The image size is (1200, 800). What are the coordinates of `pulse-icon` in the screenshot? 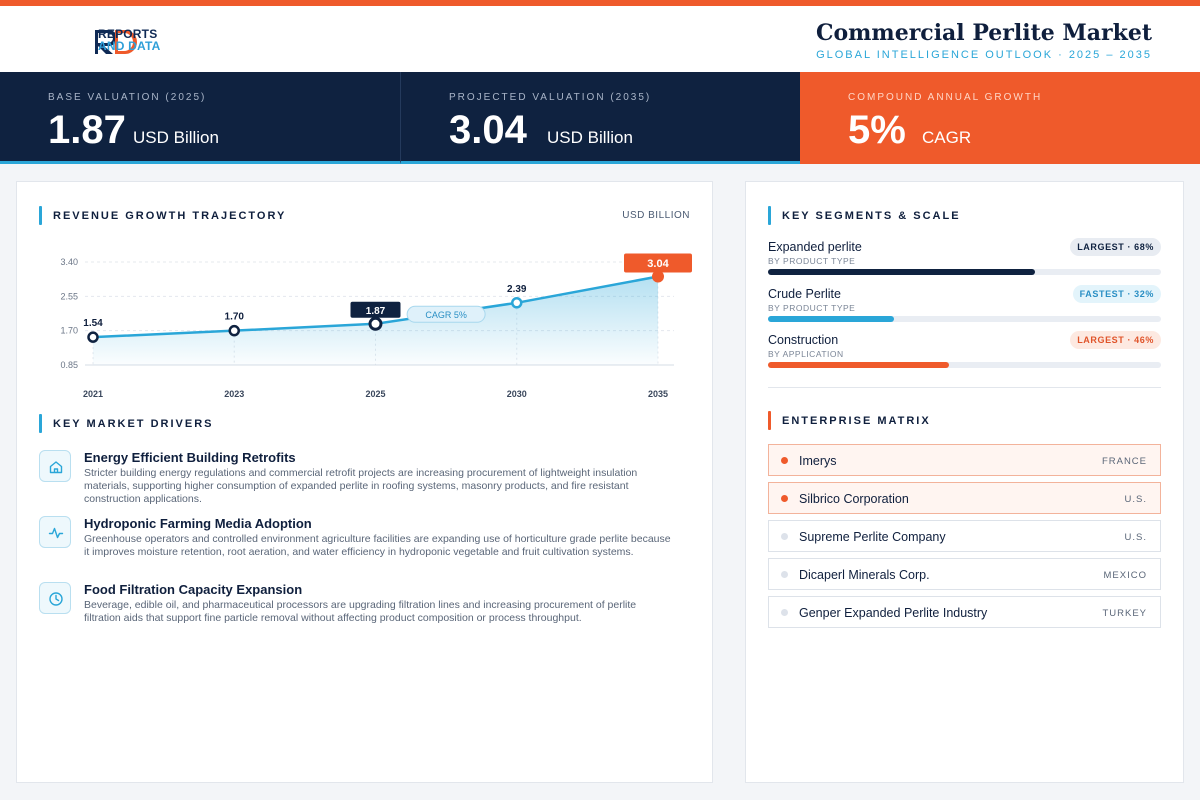 It's located at (55, 532).